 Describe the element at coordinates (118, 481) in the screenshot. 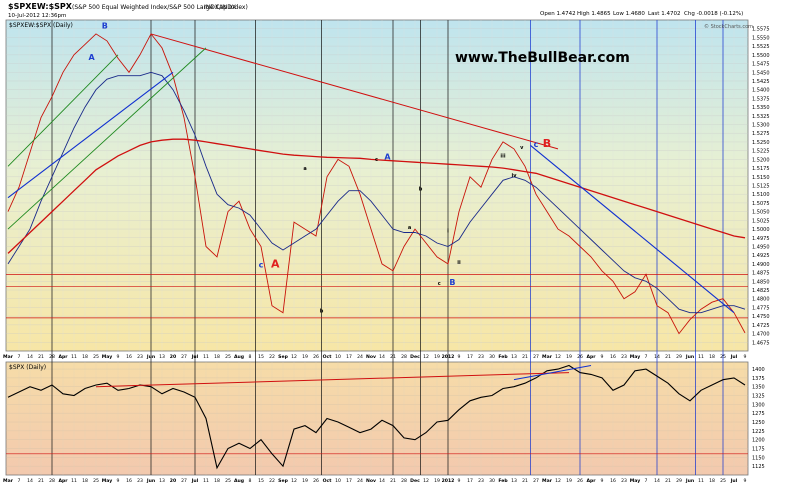

I see `spx-x-tick-label: 9` at that location.